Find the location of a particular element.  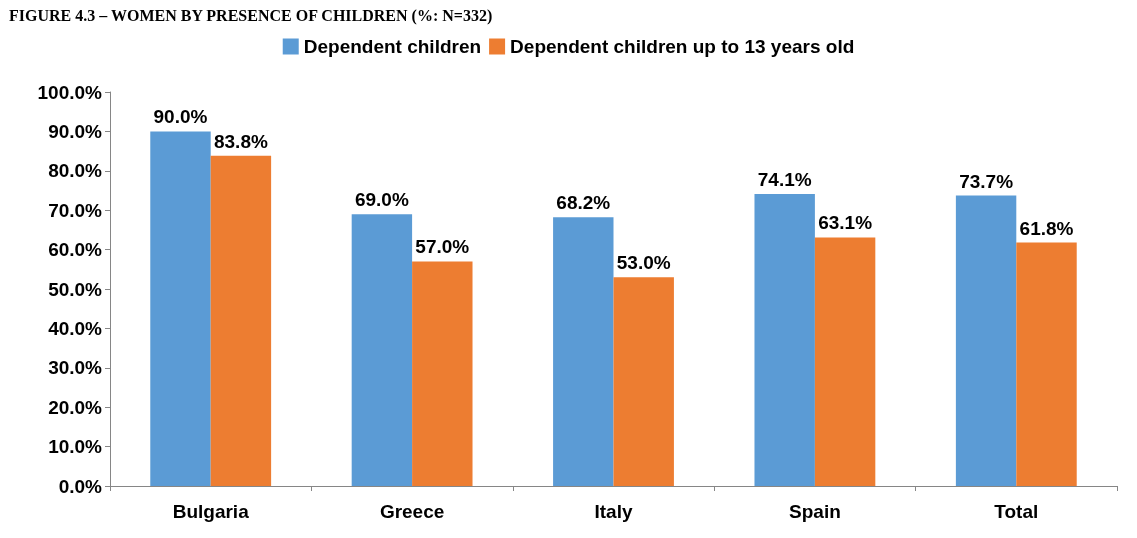

y-tick-label: 0.0% is located at coordinates (80, 486).